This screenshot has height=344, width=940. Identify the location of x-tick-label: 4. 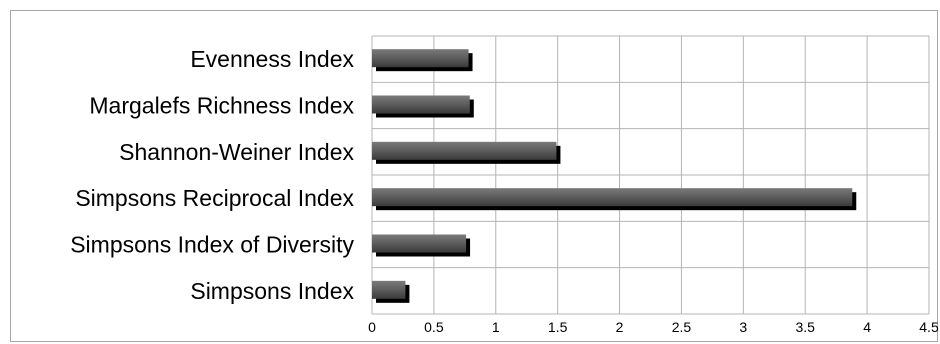
(867, 327).